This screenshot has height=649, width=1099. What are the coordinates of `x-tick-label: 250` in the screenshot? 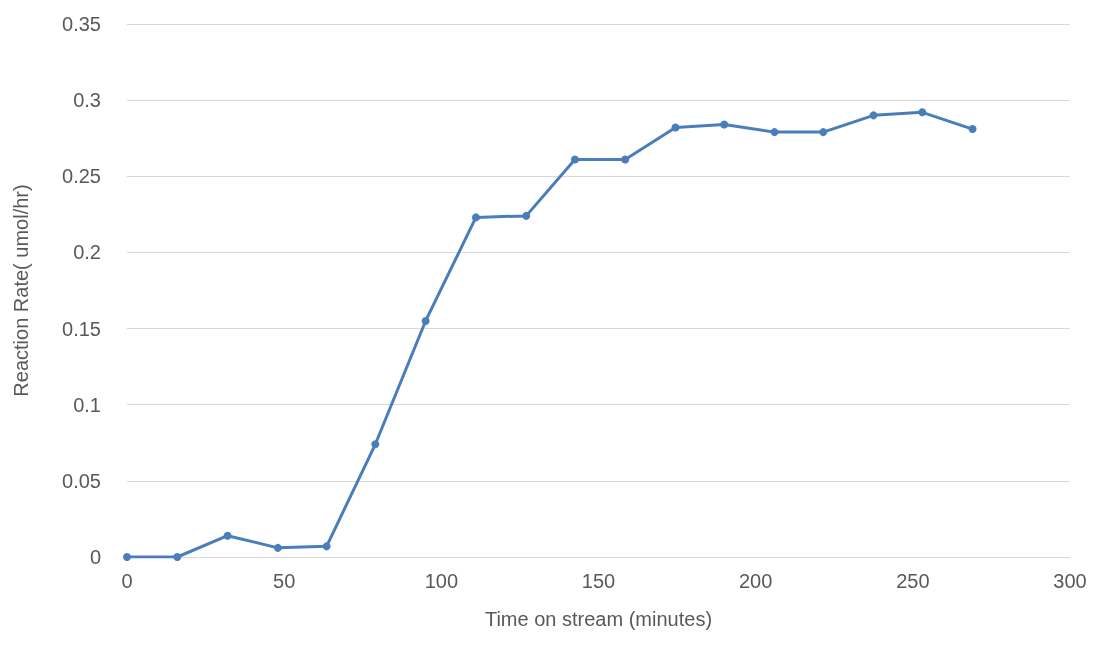 It's located at (913, 581).